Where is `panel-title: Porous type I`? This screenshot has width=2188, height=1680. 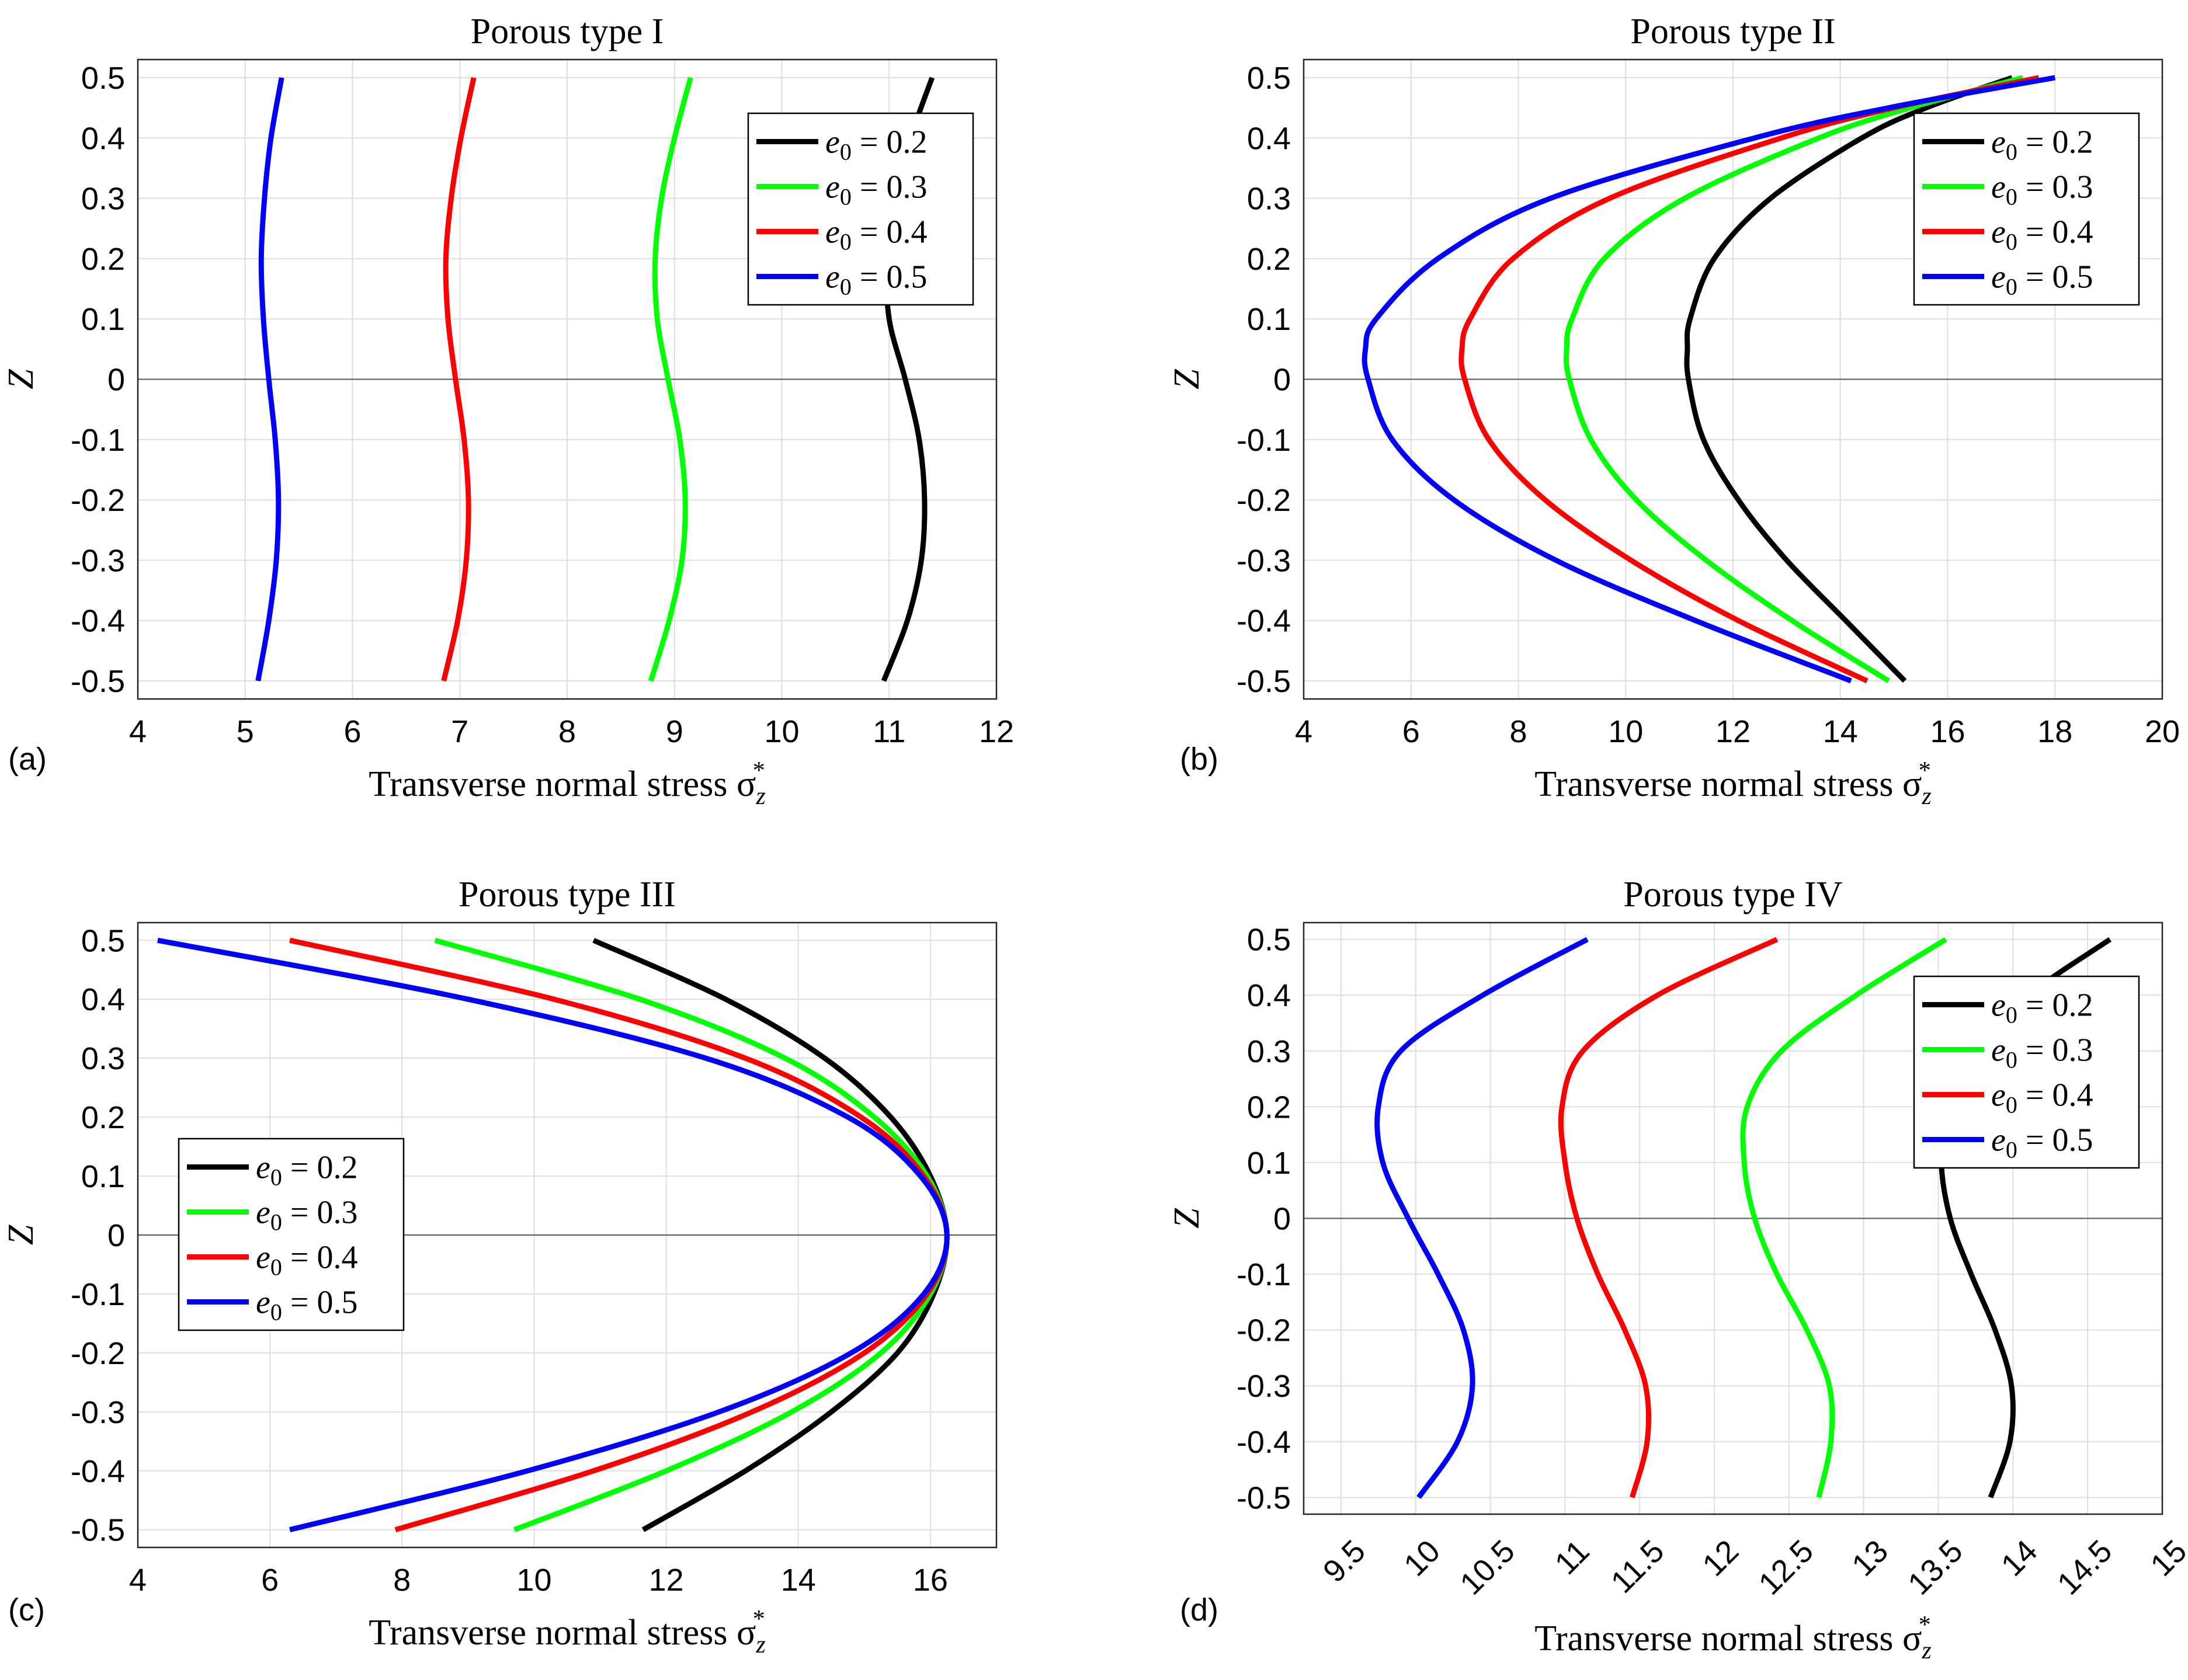 panel-title: Porous type I is located at coordinates (567, 31).